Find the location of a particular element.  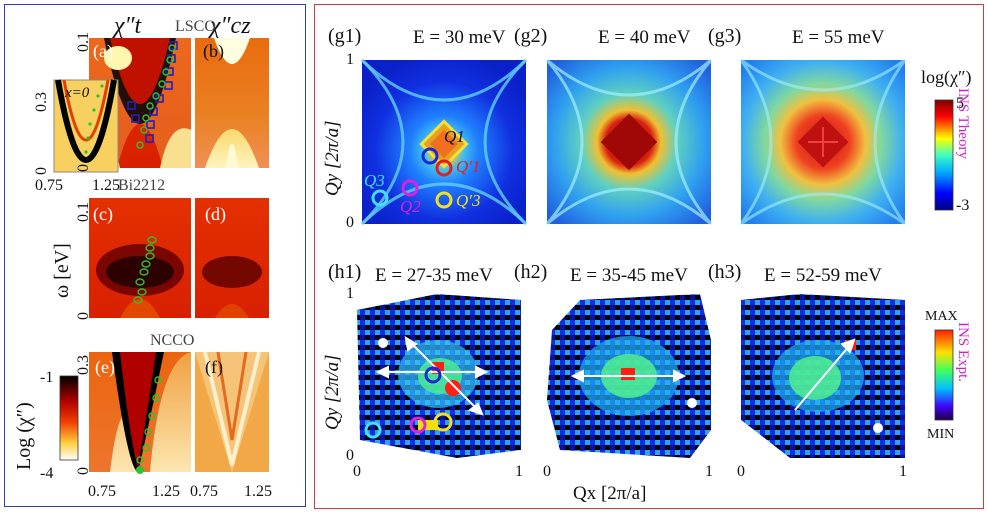

h1-label: (h1) is located at coordinates (345, 272).